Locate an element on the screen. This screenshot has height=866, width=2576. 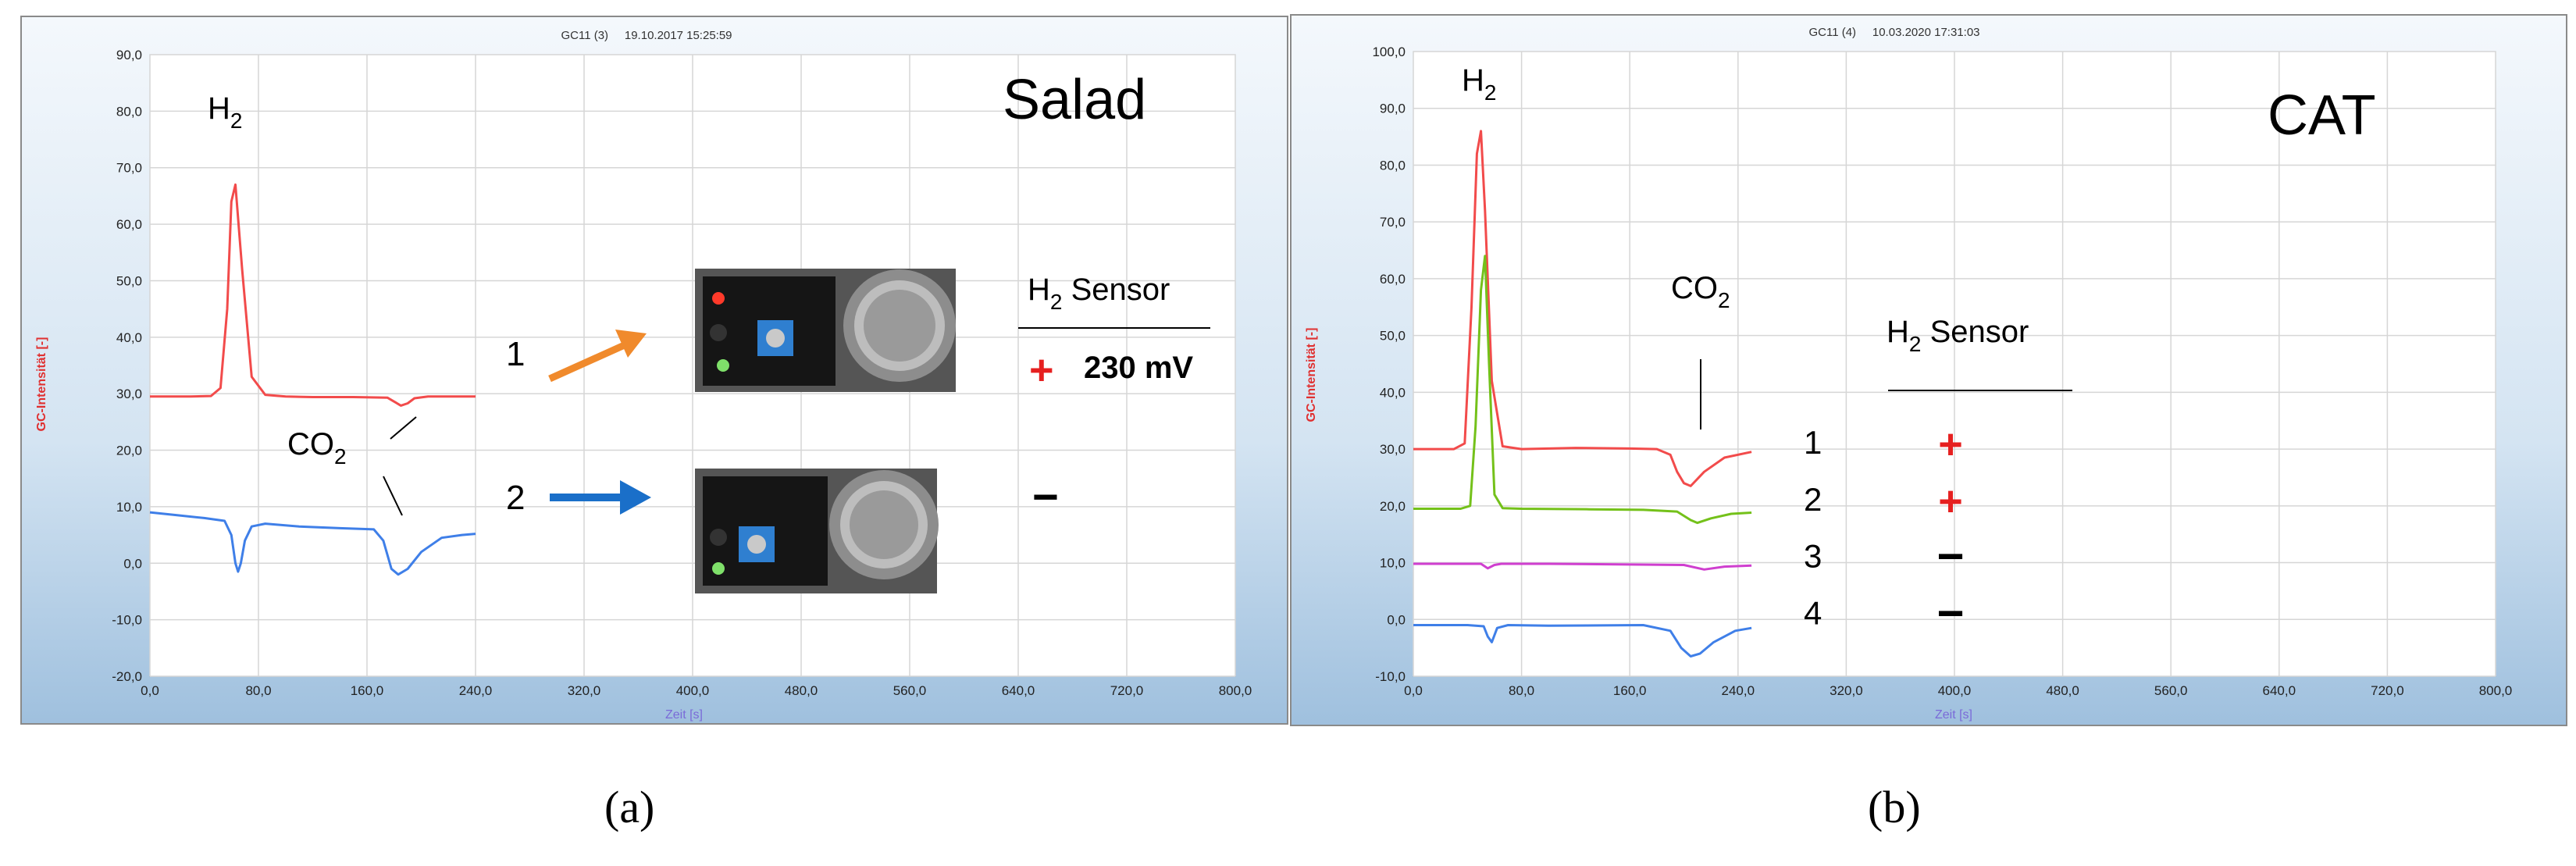
chart-header: GC11 (4) 10.03.2020 17:31:03 is located at coordinates (1893, 33).